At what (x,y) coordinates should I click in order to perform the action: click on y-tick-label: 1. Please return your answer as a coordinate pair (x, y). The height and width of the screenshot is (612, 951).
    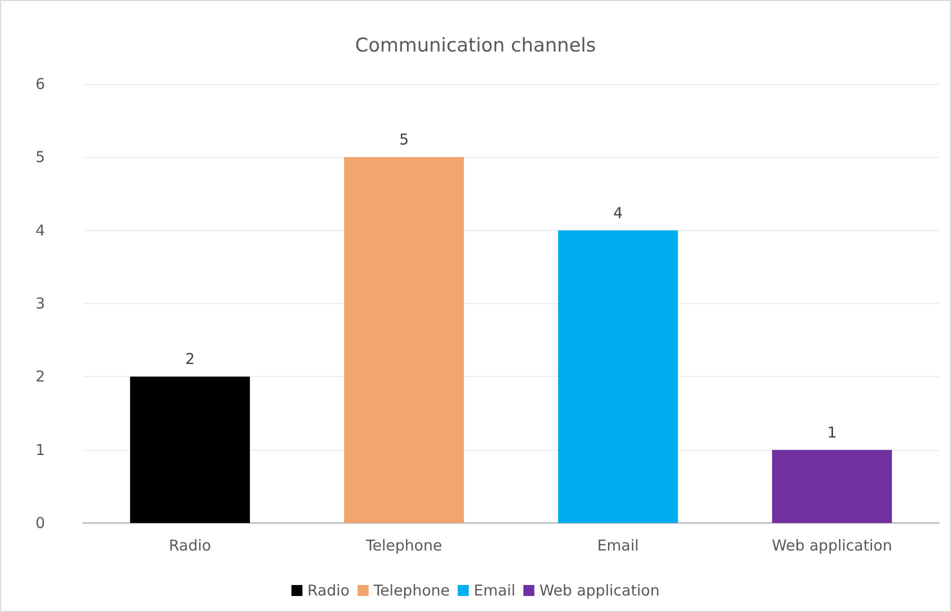
    Looking at the image, I should click on (40, 449).